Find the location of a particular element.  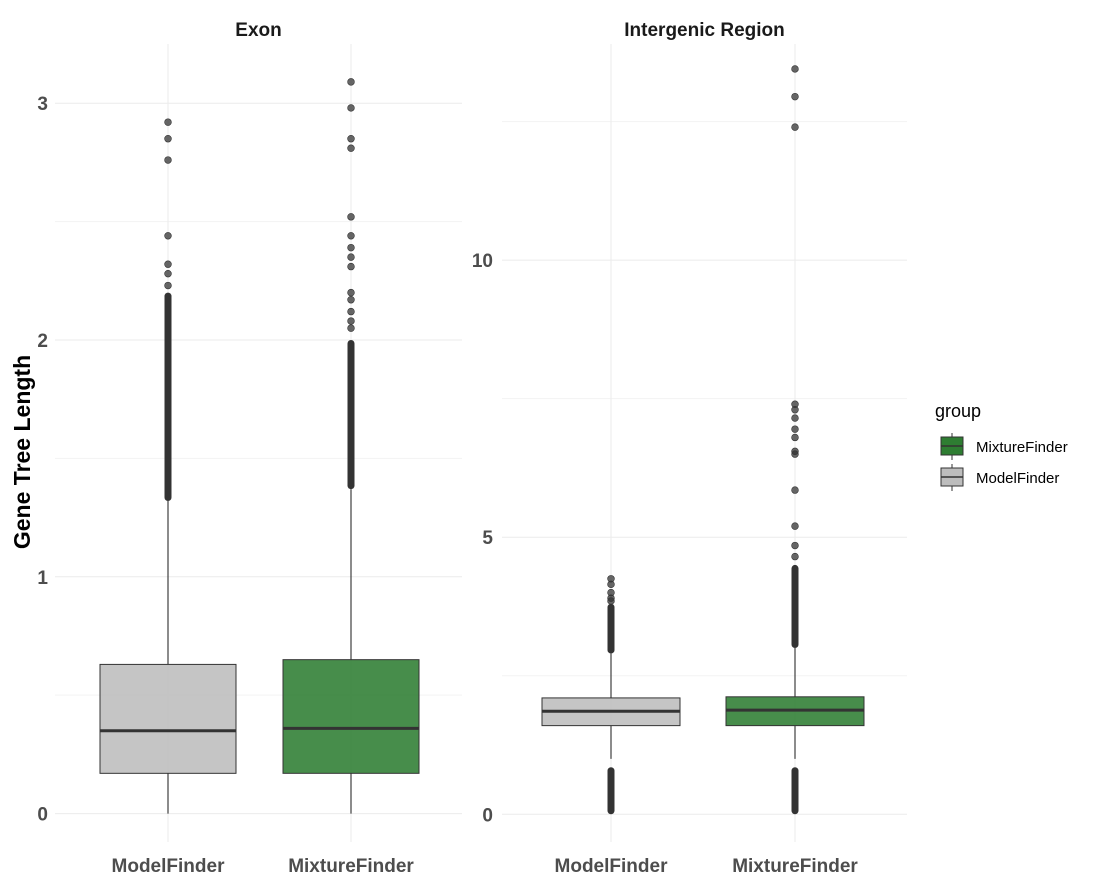

legend-entry-mixturefinder: MixtureFinder is located at coordinates (1004, 446).